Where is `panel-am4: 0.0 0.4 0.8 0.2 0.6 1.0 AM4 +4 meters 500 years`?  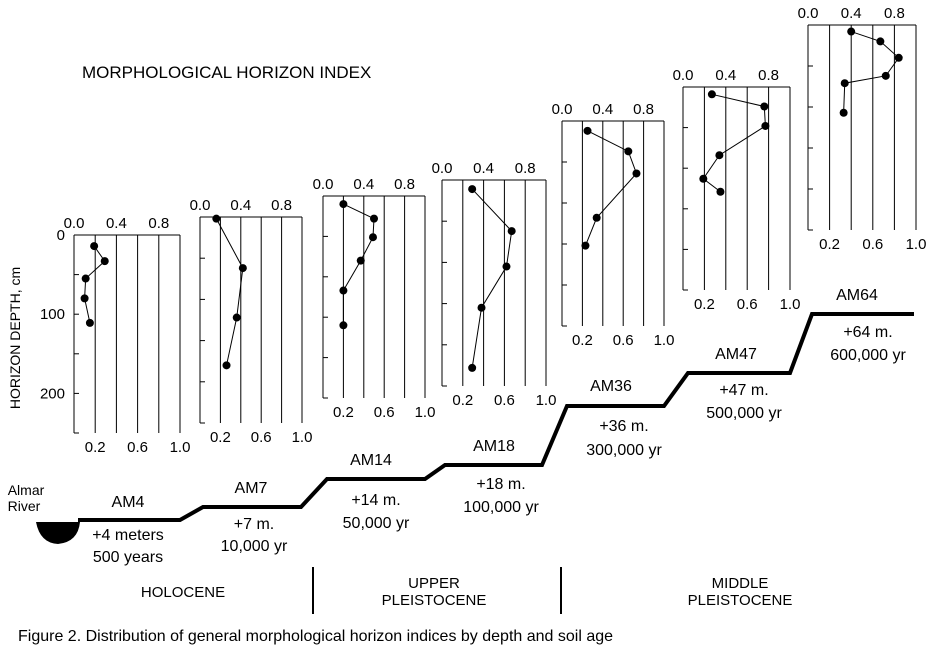
panel-am4: 0.0 0.4 0.8 0.2 0.6 1.0 AM4 +4 meters 500 years is located at coordinates (127, 390).